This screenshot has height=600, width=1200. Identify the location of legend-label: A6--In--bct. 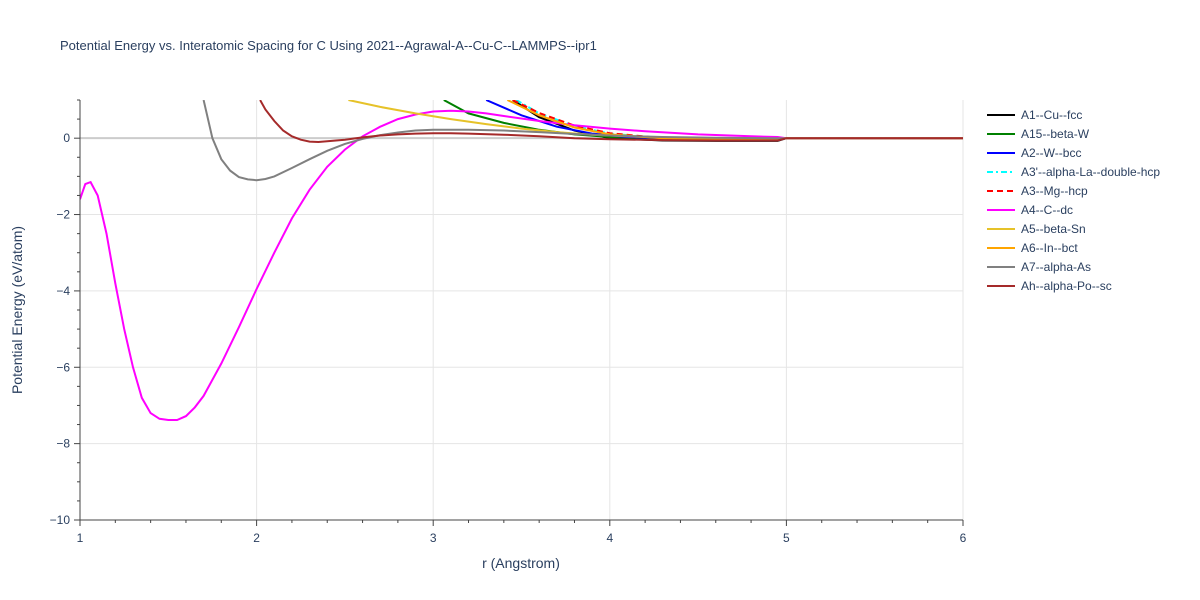
(1049, 248).